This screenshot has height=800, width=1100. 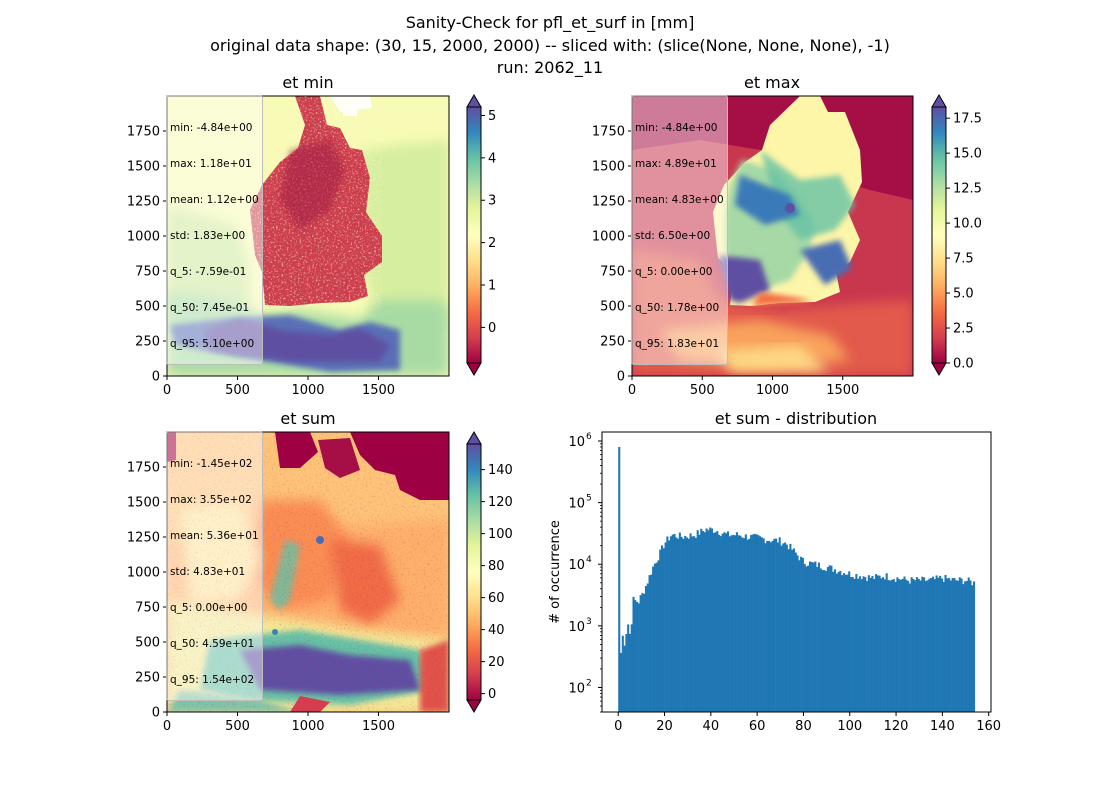 I want to click on colorbar-tick-label: 17.5, so click(x=967, y=119).